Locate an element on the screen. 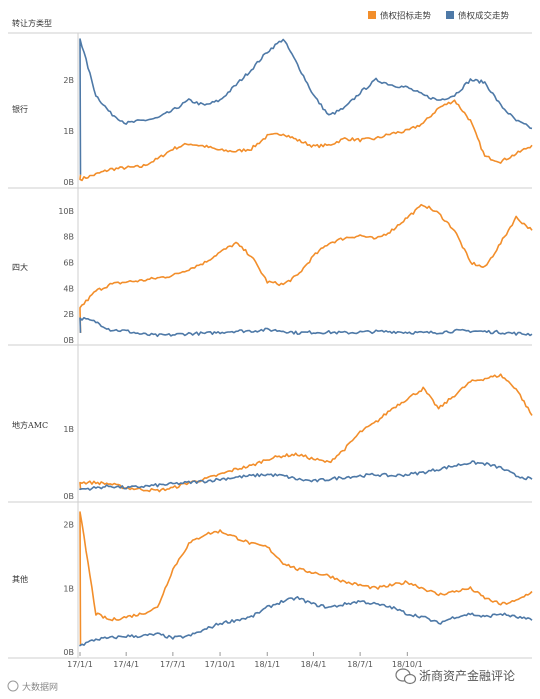 The image size is (540, 699). panel-label: 银行 is located at coordinates (20, 109).